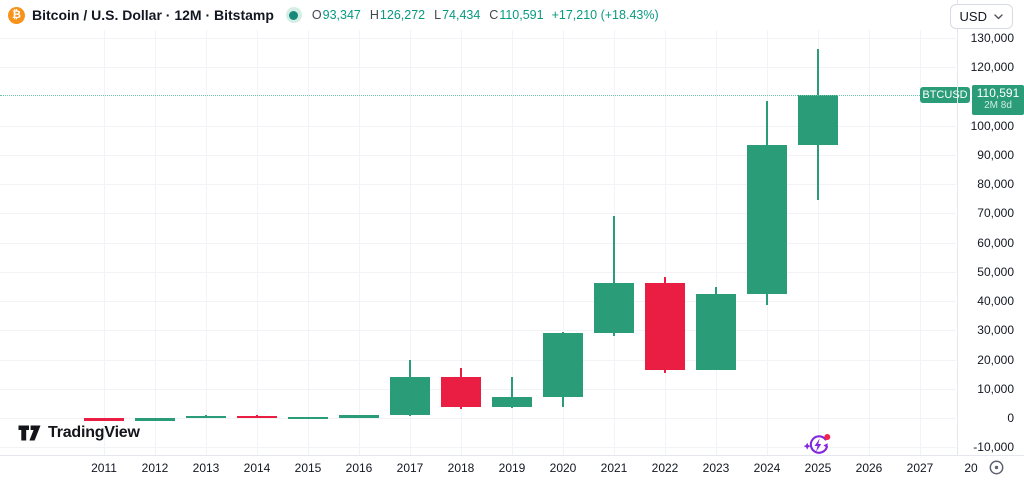 Image resolution: width=1024 pixels, height=481 pixels. Describe the element at coordinates (308, 468) in the screenshot. I see `time-tick-label: 2015` at that location.